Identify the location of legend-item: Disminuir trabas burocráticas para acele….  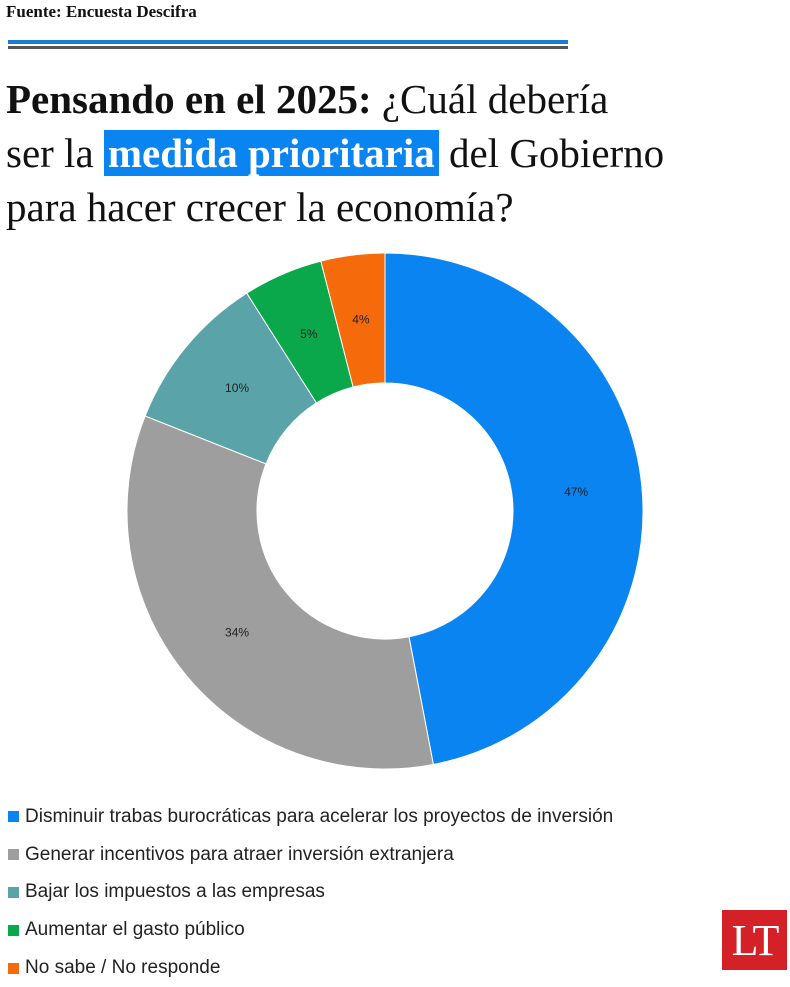
(310, 817).